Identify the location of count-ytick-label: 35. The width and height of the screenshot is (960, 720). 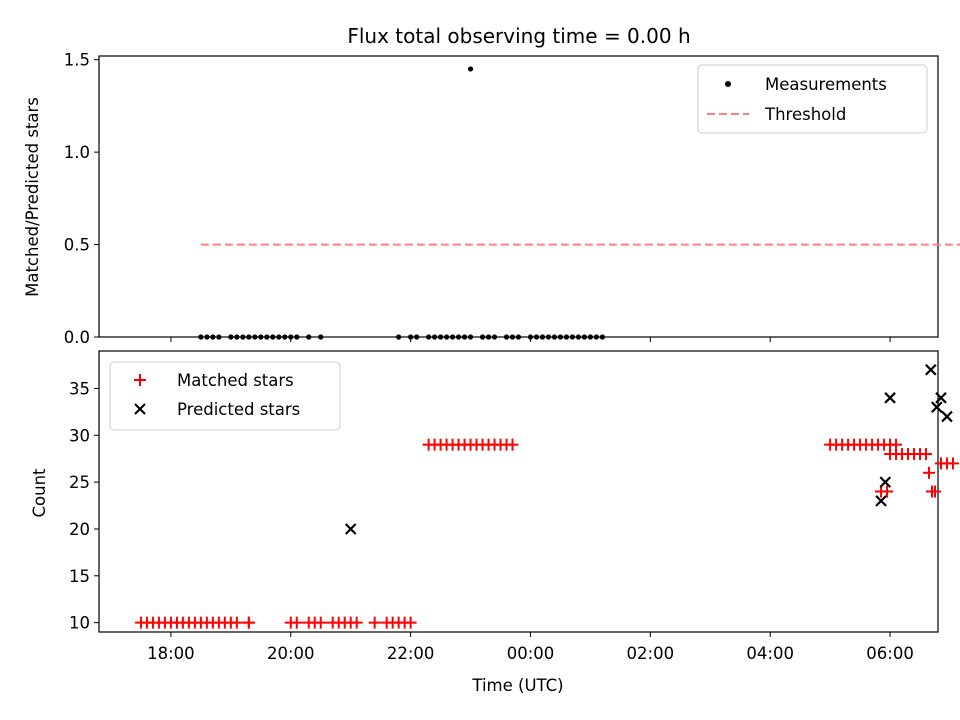
(79, 388).